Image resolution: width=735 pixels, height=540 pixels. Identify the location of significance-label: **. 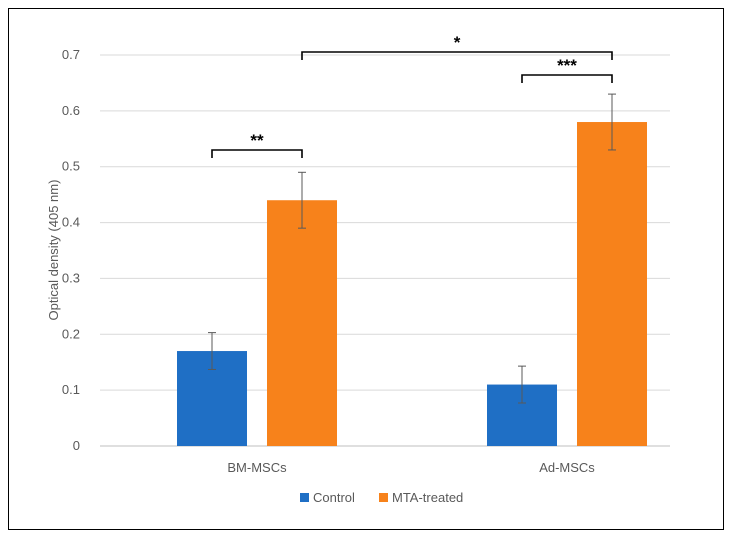
(257, 140).